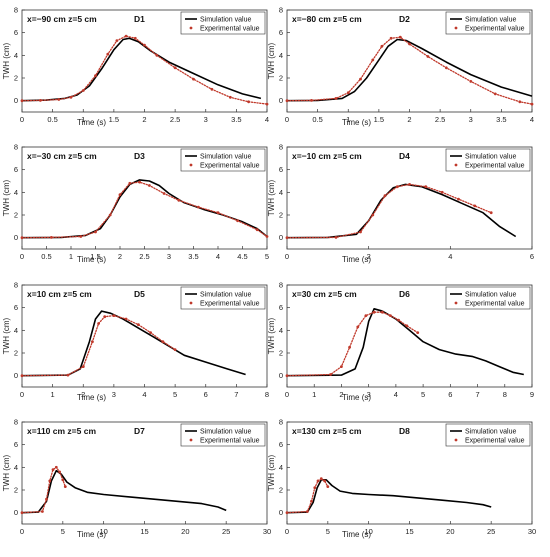  What do you see at coordinates (314, 394) in the screenshot?
I see `x-tick-label: 1` at bounding box center [314, 394].